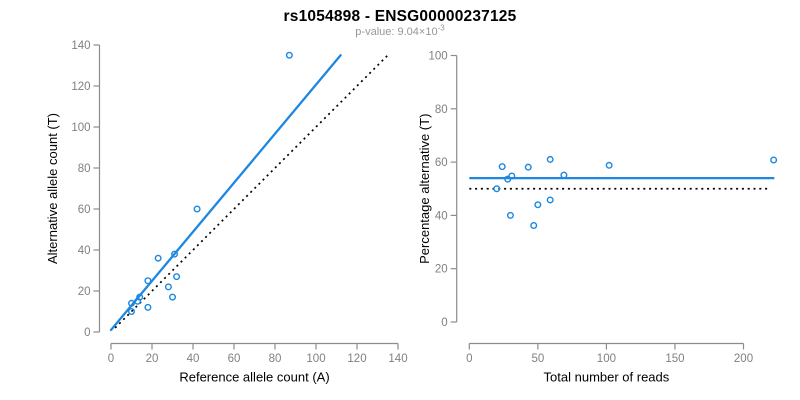 This screenshot has height=400, width=800. I want to click on figure-subtitle: p-value: 9.04×10-3, so click(400, 30).